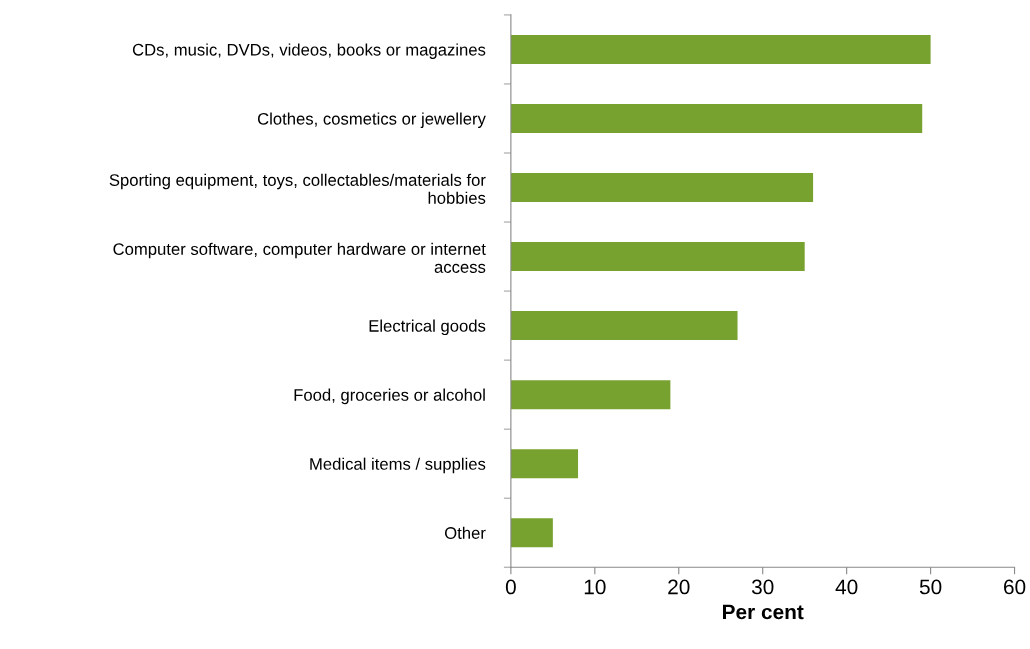  What do you see at coordinates (679, 587) in the screenshot?
I see `x-tick-label: 20` at bounding box center [679, 587].